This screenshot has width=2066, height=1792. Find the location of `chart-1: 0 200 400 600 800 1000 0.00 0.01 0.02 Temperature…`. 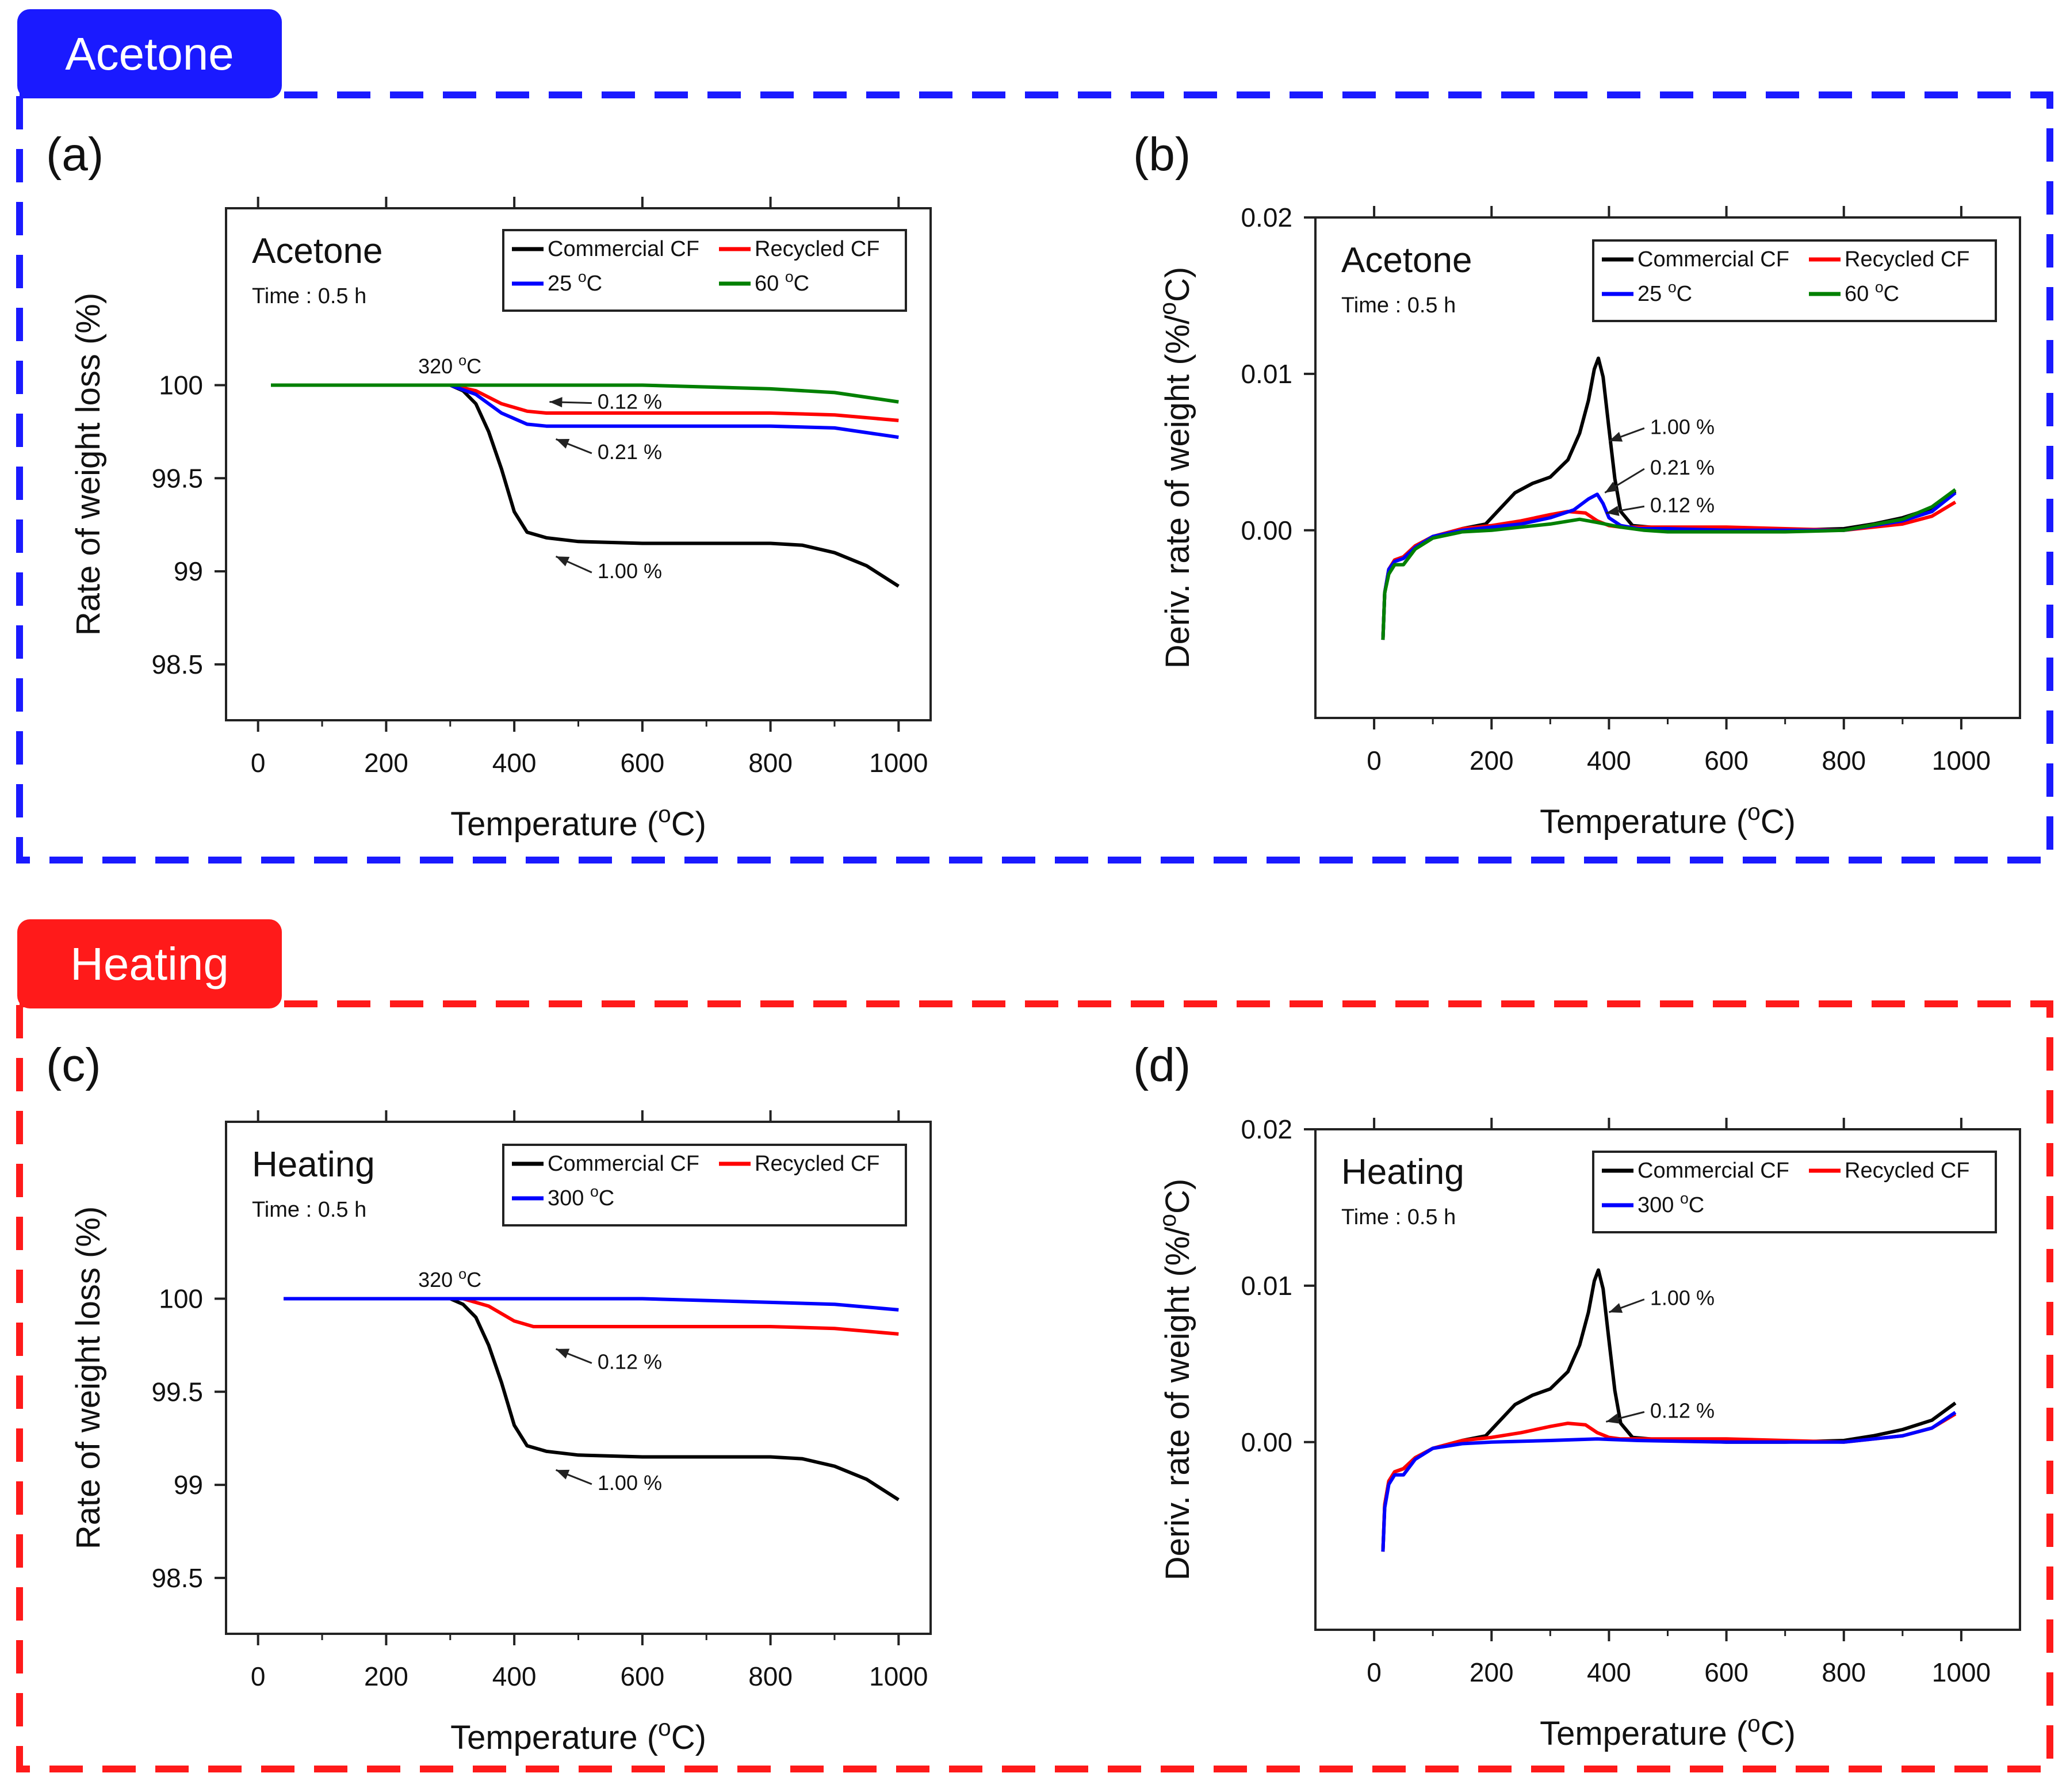

chart-1: 0 200 400 600 800 1000 0.00 0.01 0.02 Temperature… is located at coordinates (1587, 521).